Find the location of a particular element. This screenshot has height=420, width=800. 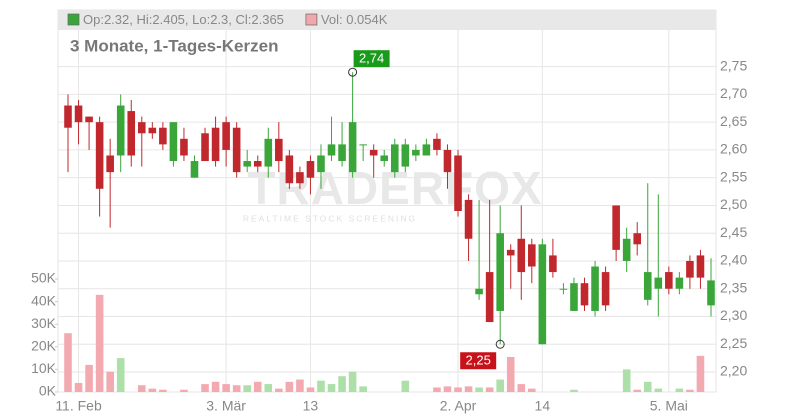

y2-tick-label: 0K is located at coordinates (48, 391).